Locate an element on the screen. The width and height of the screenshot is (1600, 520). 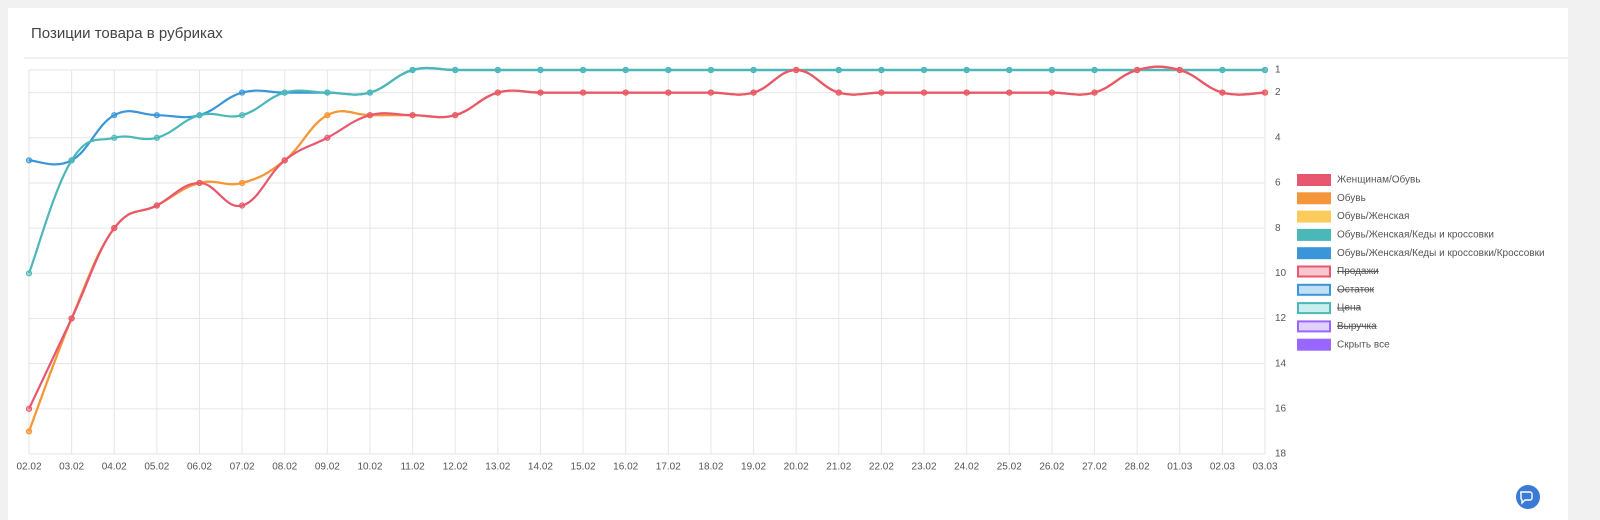
x-tick-label: 03.02 is located at coordinates (71, 467).